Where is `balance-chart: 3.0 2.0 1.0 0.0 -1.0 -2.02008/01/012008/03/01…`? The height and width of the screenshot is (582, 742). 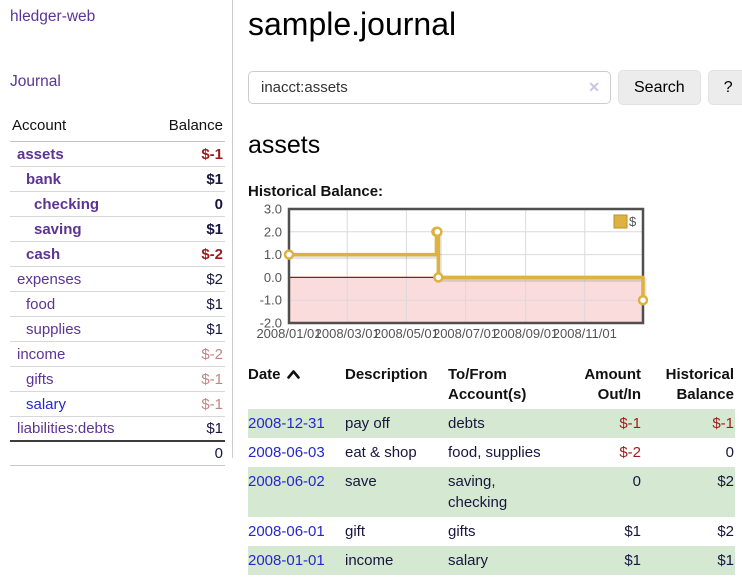 balance-chart: 3.0 2.0 1.0 0.0 -1.0 -2.02008/01/012008/03/01… is located at coordinates (452, 272).